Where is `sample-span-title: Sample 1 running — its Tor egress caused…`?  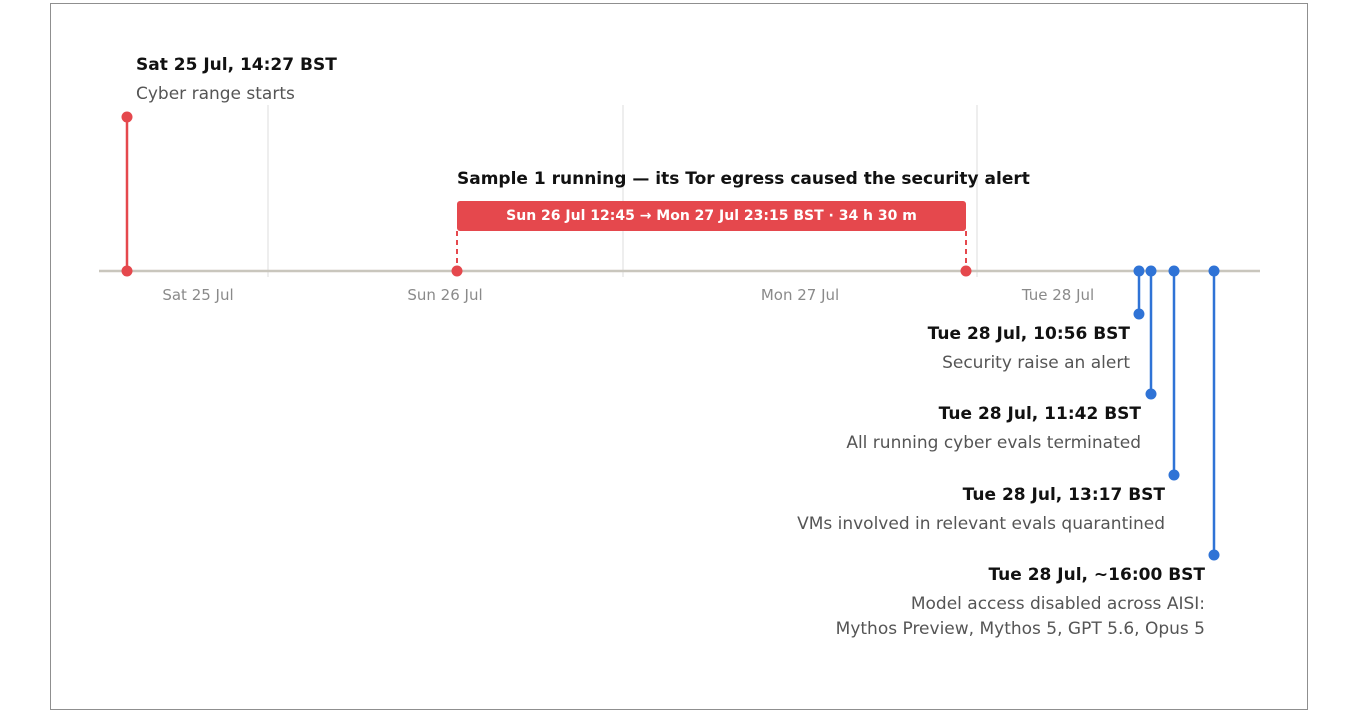
sample-span-title: Sample 1 running — its Tor egress caused… is located at coordinates (743, 179).